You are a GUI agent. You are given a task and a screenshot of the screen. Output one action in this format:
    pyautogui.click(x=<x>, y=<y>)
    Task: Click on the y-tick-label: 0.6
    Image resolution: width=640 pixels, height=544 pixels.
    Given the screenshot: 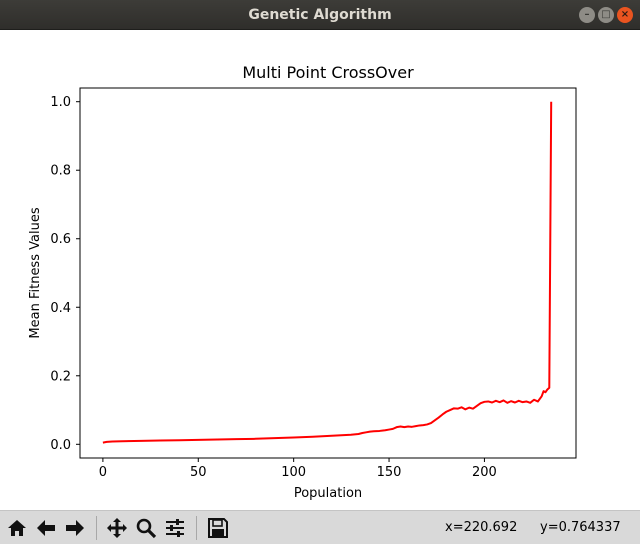 What is the action you would take?
    pyautogui.click(x=60, y=239)
    